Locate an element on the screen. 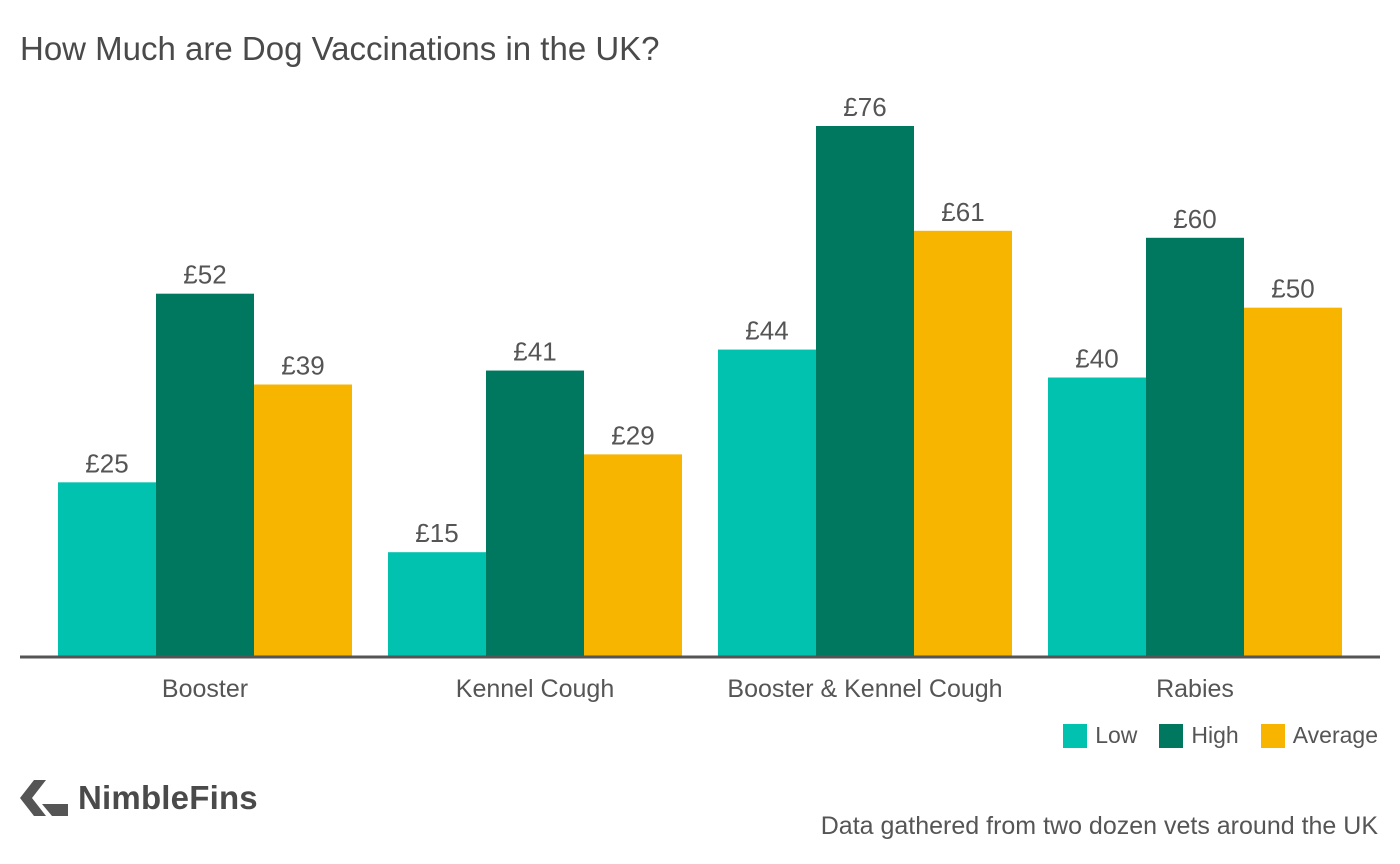 The height and width of the screenshot is (864, 1400). nimblefins-chevron-icon is located at coordinates (44, 798).